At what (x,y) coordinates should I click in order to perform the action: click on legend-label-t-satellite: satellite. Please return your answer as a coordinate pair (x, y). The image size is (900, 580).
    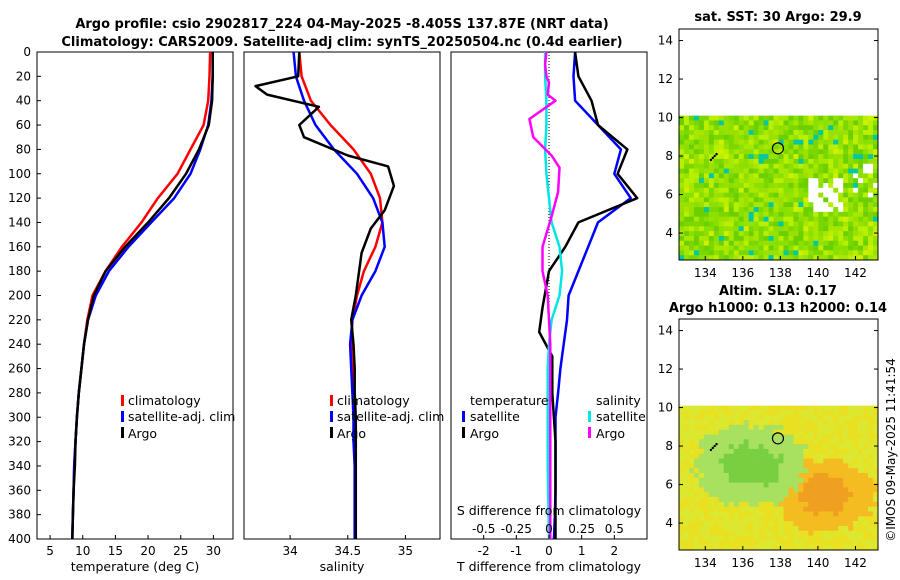
    Looking at the image, I should click on (495, 416).